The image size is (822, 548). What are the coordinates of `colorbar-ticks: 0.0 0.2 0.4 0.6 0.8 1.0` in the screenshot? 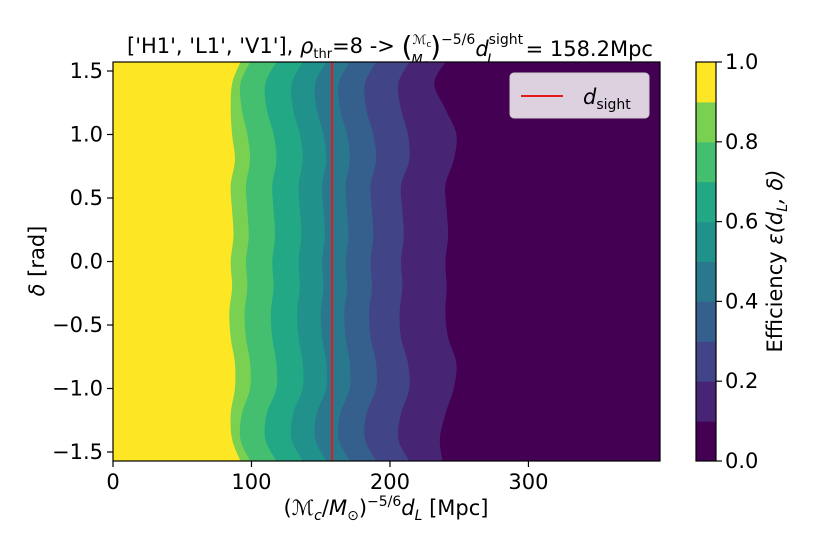 It's located at (737, 261).